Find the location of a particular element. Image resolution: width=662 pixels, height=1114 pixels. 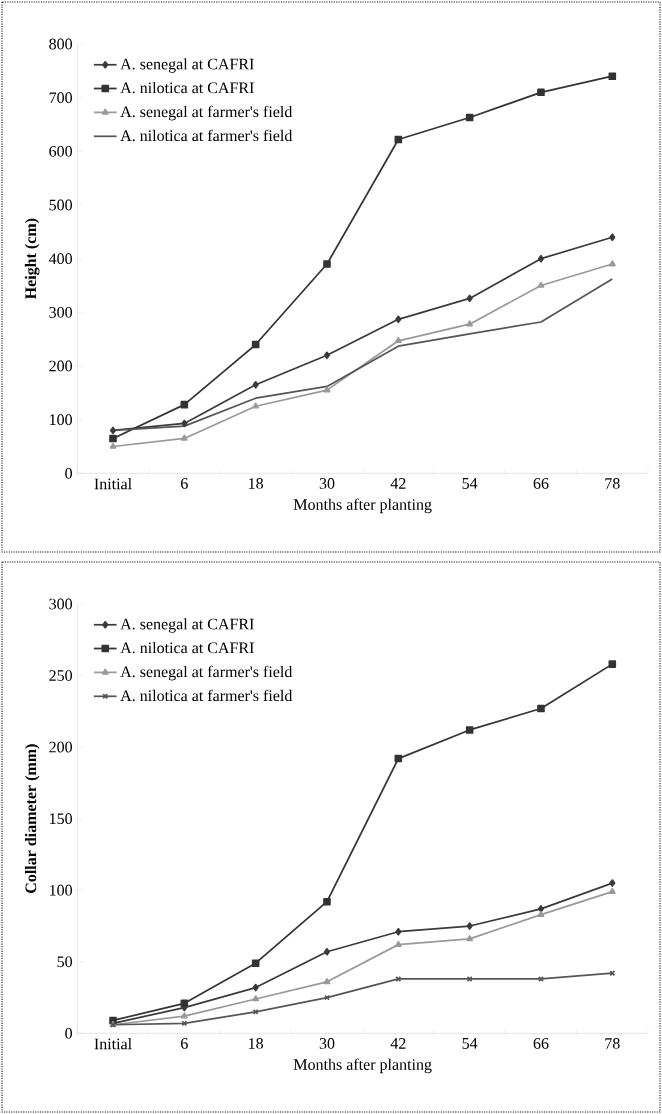

y-tick-label: 700 is located at coordinates (60, 98).